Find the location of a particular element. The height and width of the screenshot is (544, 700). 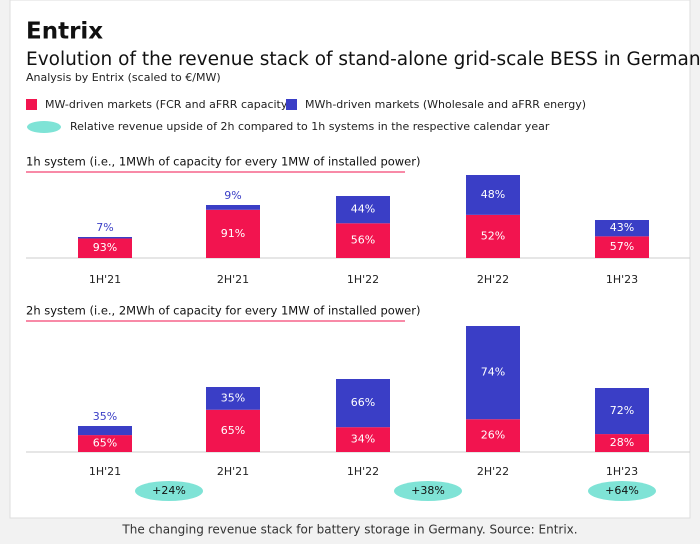

upside-label: +64% is located at coordinates (622, 490).